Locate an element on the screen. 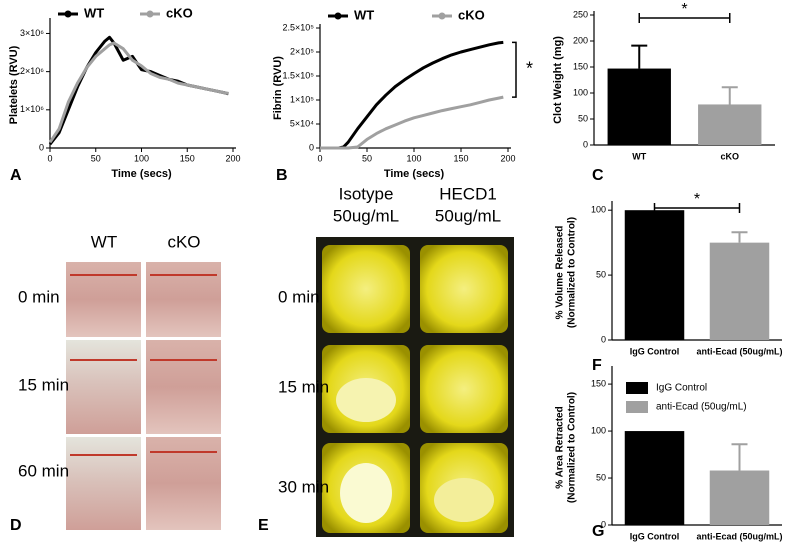 The width and height of the screenshot is (800, 546). column-label: cKO is located at coordinates (183, 241).